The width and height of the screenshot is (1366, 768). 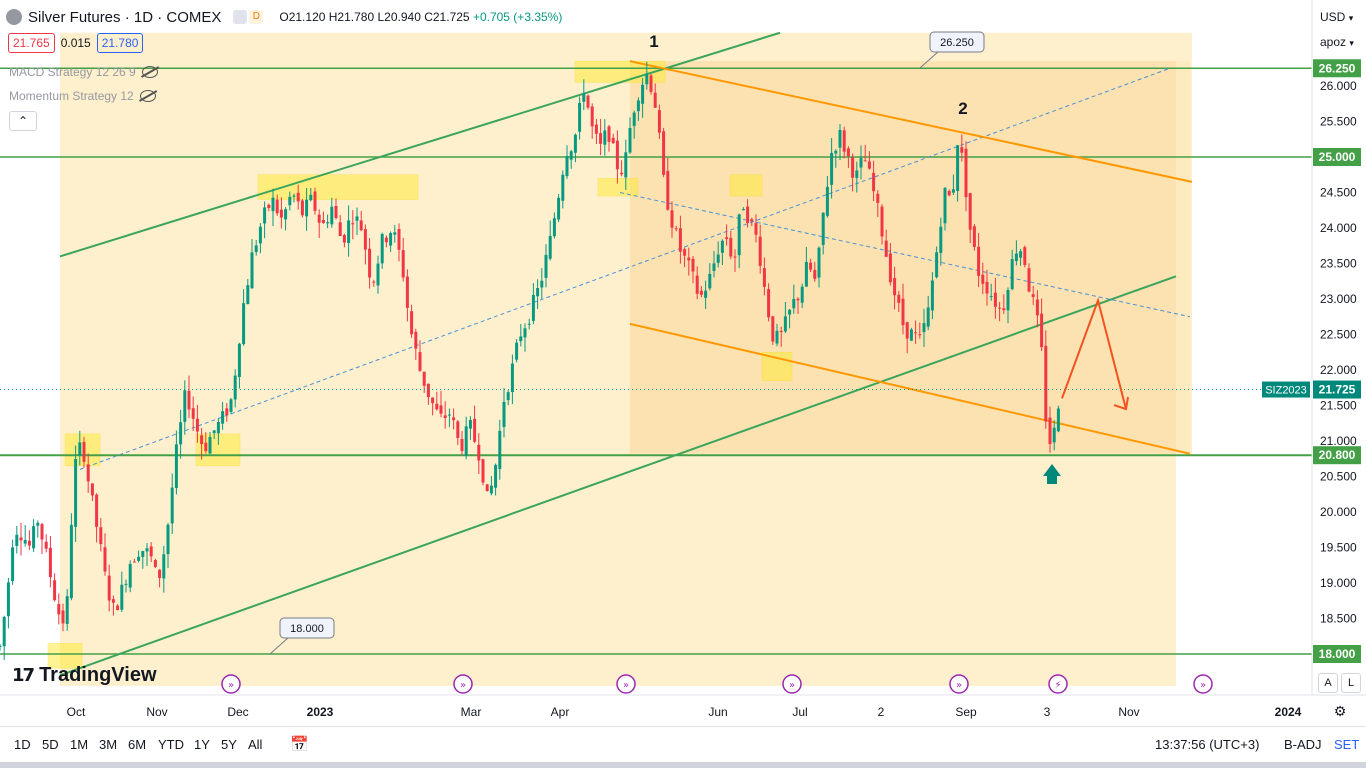 What do you see at coordinates (125, 17) in the screenshot?
I see `symbol-title: Silver Futures · 1D · COMEX` at bounding box center [125, 17].